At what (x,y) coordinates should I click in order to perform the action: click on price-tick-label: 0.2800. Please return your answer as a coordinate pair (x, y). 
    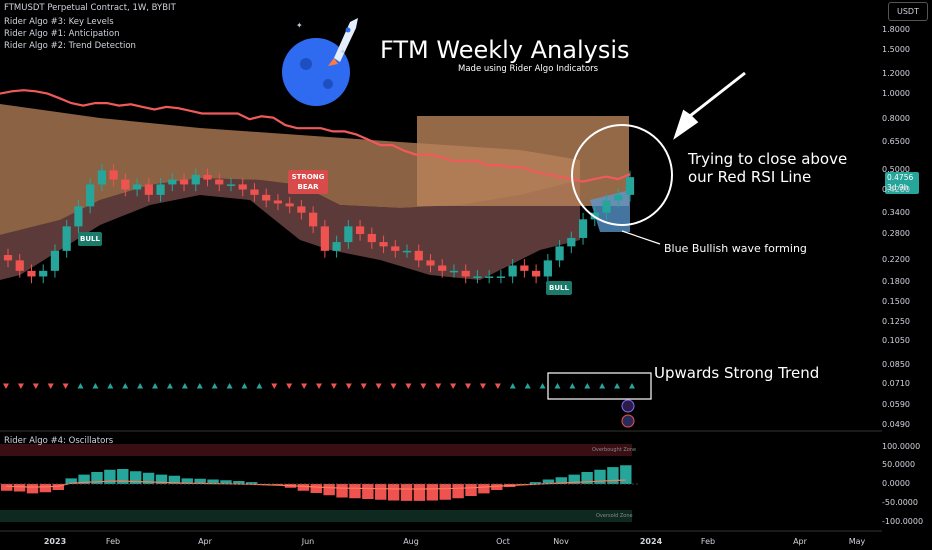
    Looking at the image, I should click on (896, 233).